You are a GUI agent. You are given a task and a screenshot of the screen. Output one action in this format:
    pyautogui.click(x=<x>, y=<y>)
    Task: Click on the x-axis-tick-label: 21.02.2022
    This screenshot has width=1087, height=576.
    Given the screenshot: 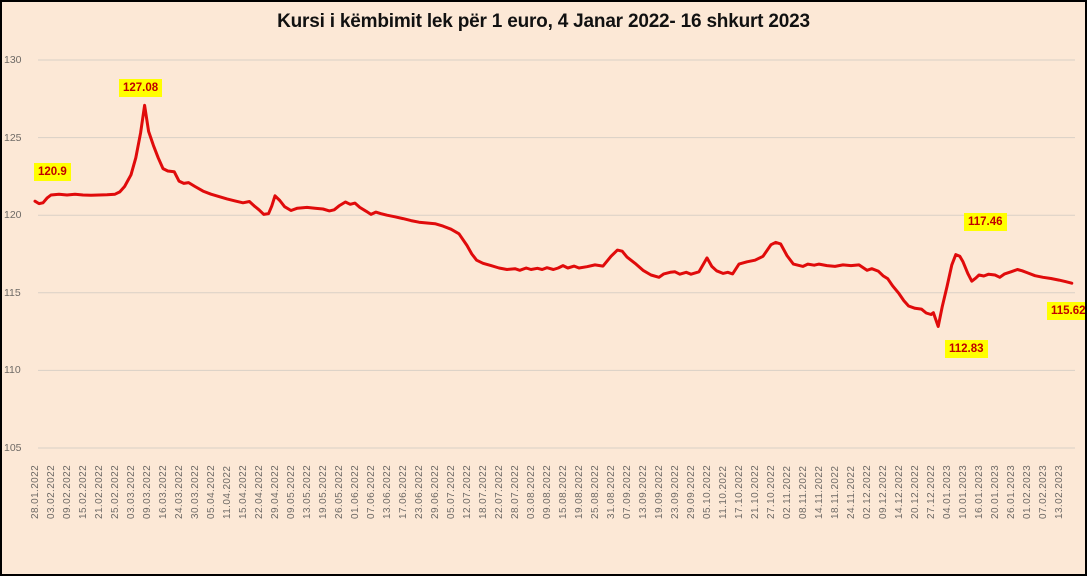 What is the action you would take?
    pyautogui.click(x=99, y=491)
    